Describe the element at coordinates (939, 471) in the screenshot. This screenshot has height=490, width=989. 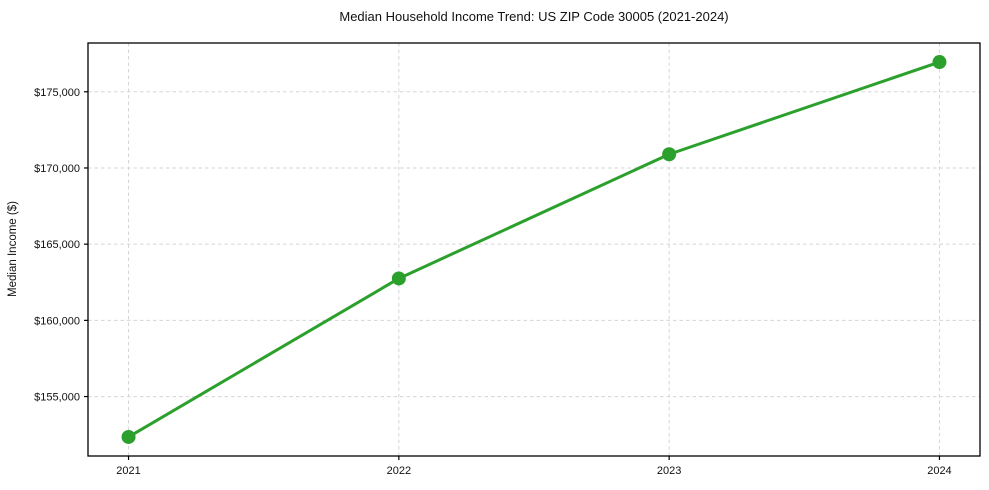
I see `x-tick-label: 2024` at that location.